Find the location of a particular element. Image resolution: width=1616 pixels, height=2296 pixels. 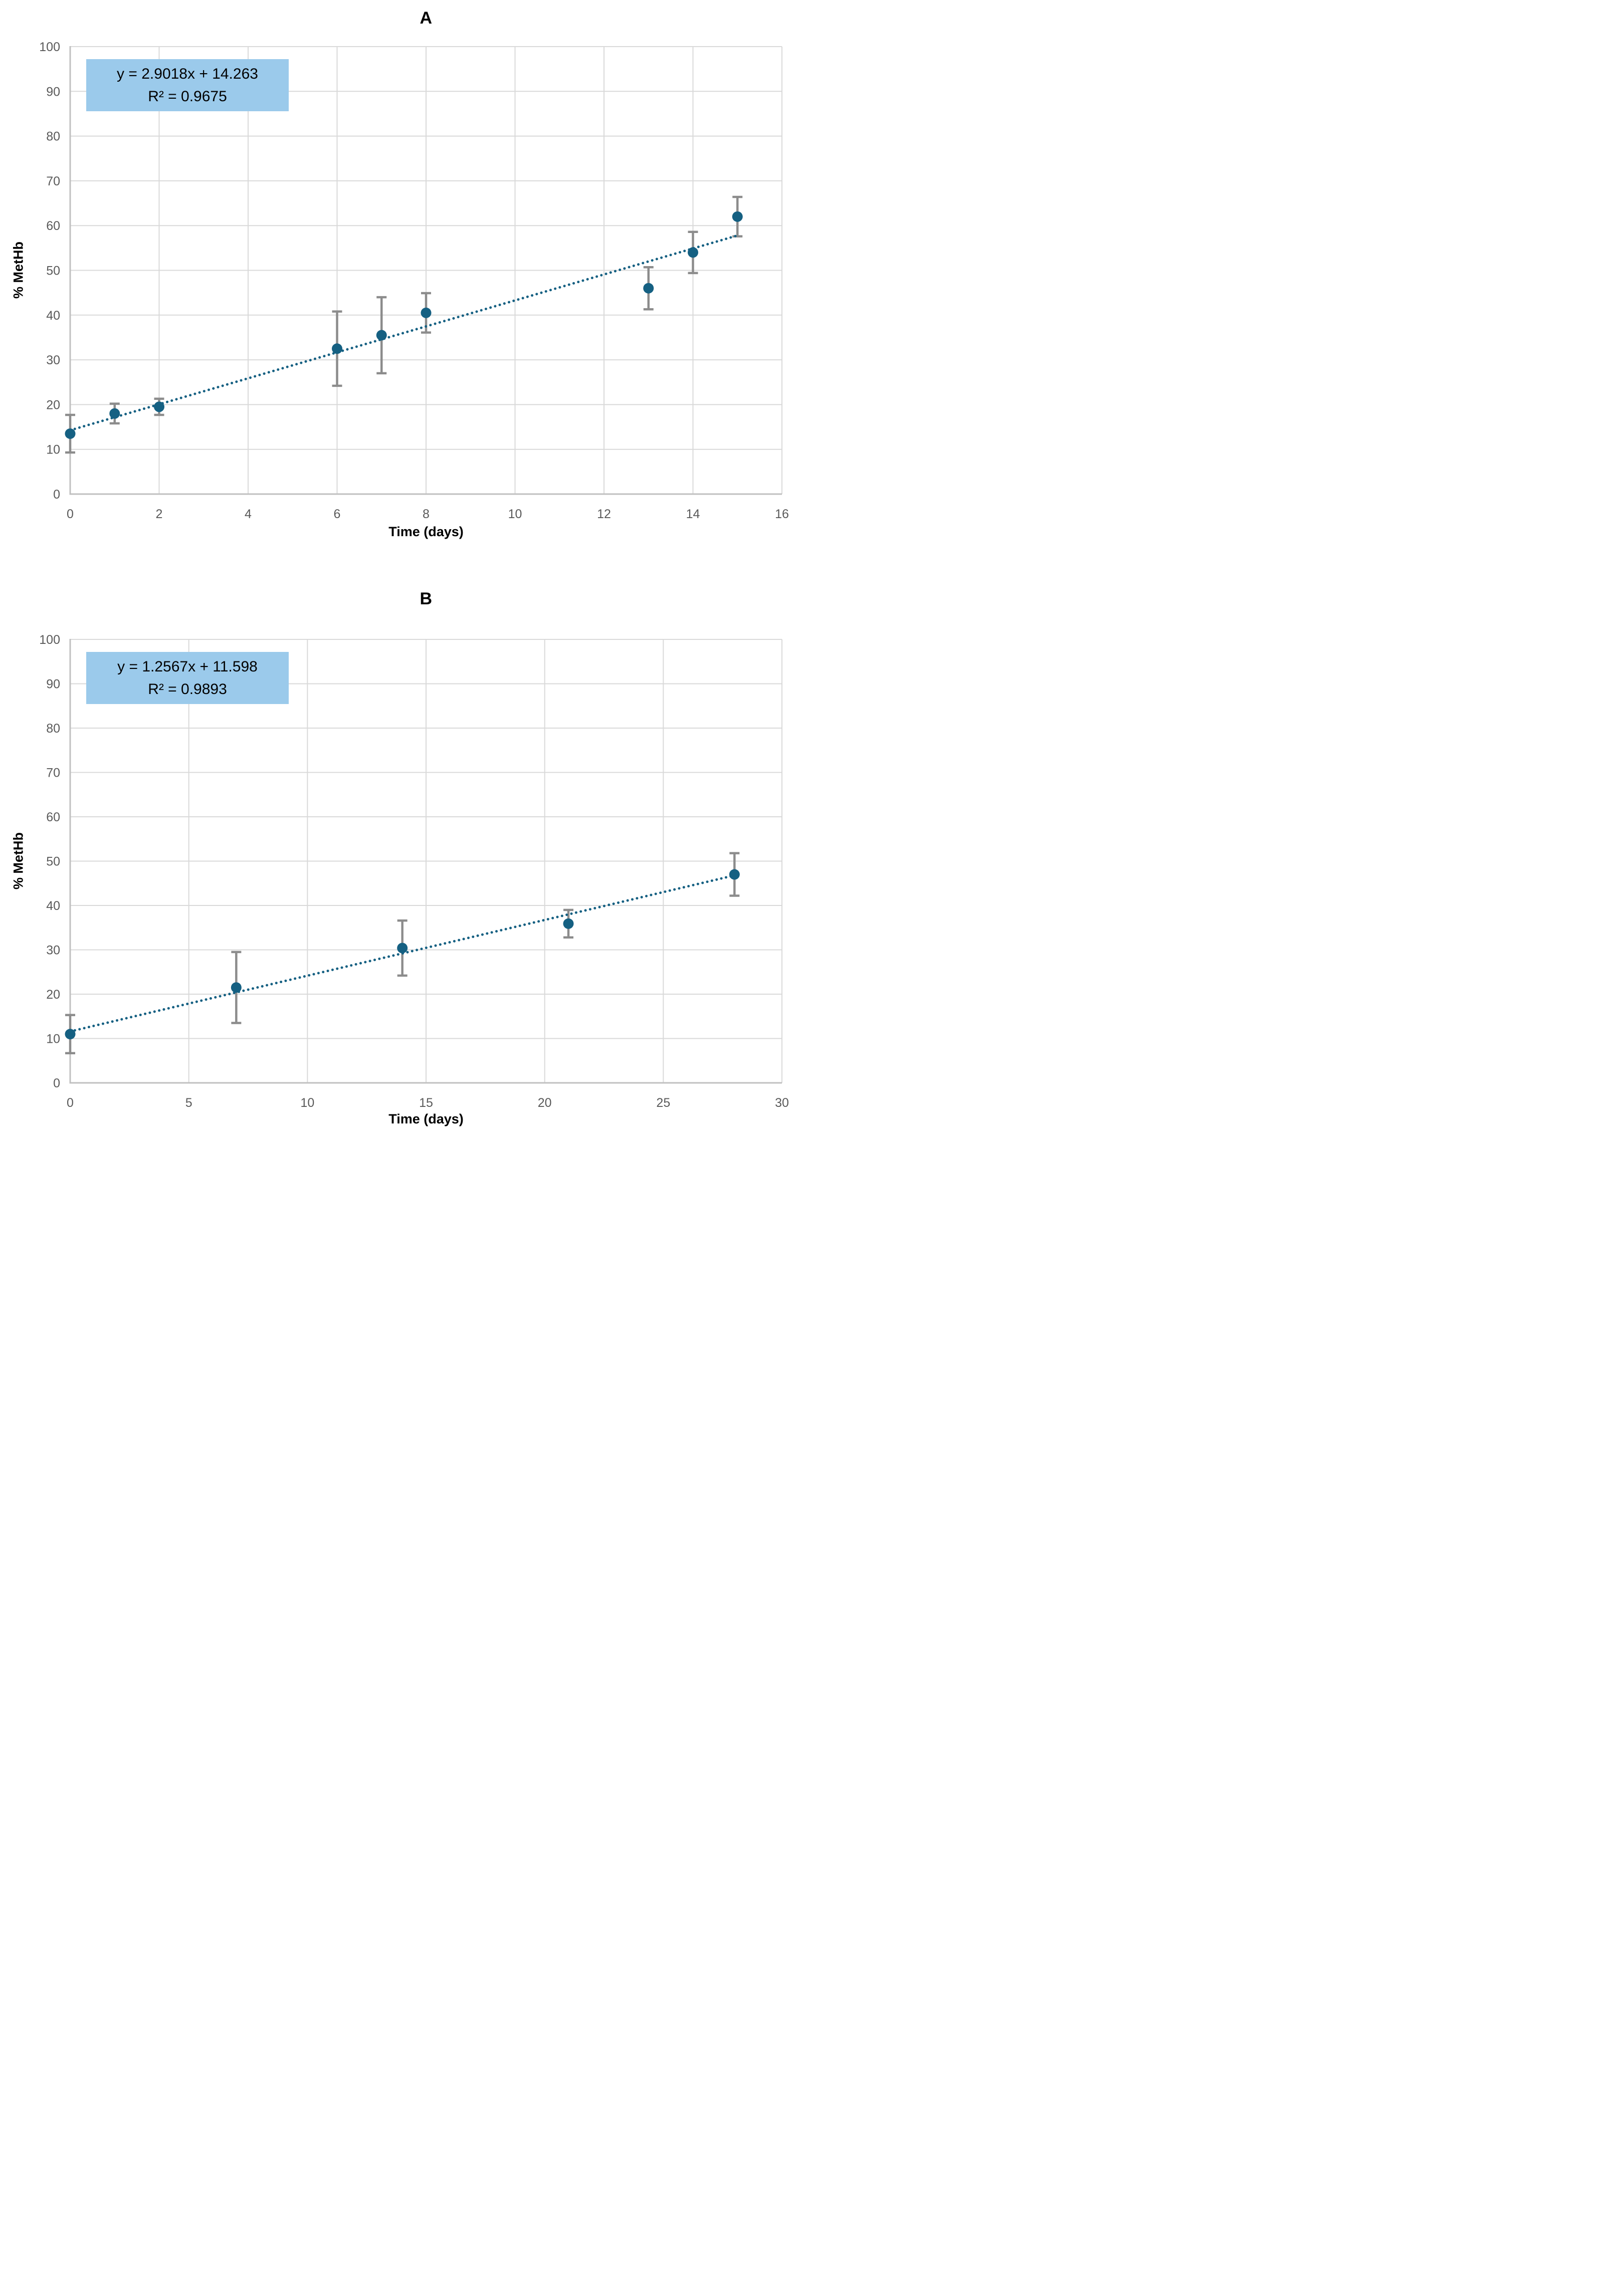

x-axis-tick-label: 4 is located at coordinates (248, 514).